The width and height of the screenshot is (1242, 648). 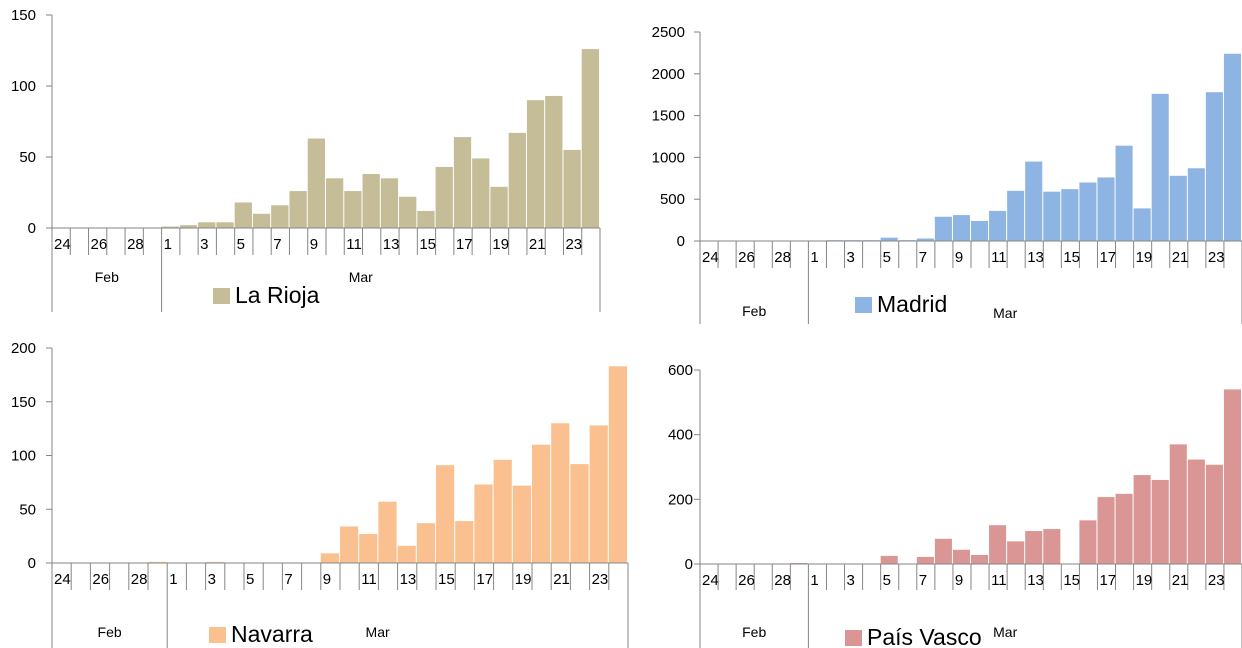 I want to click on pais-vasco-group-label-mar: Mar, so click(x=1005, y=632).